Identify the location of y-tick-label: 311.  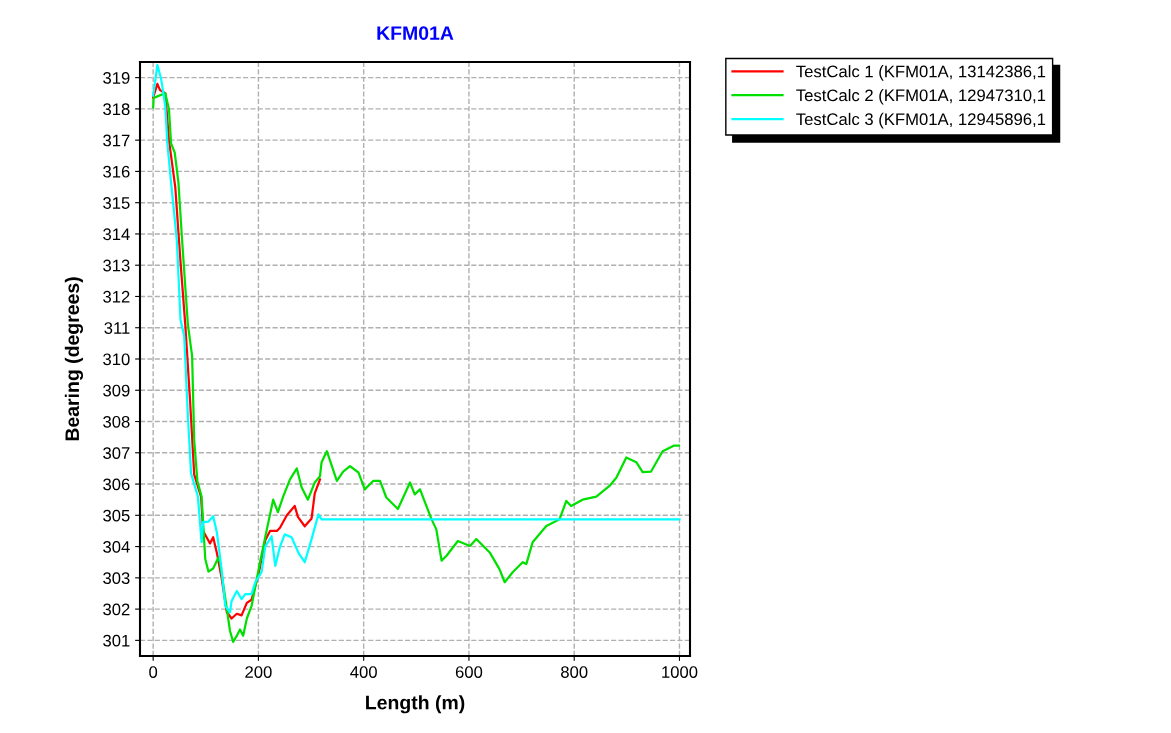
(117, 328).